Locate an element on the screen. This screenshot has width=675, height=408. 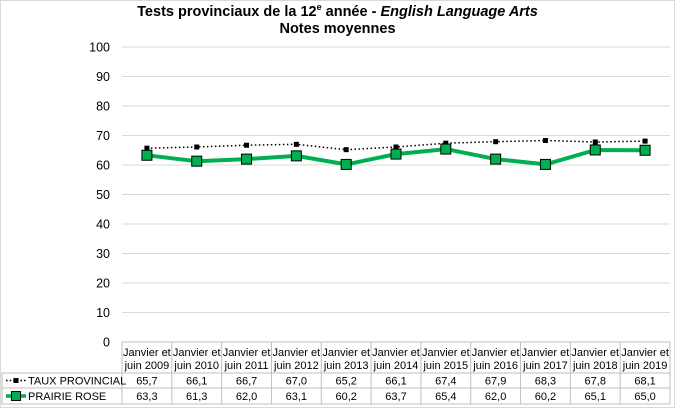
legend-marker-prairie-rose is located at coordinates (16, 396).